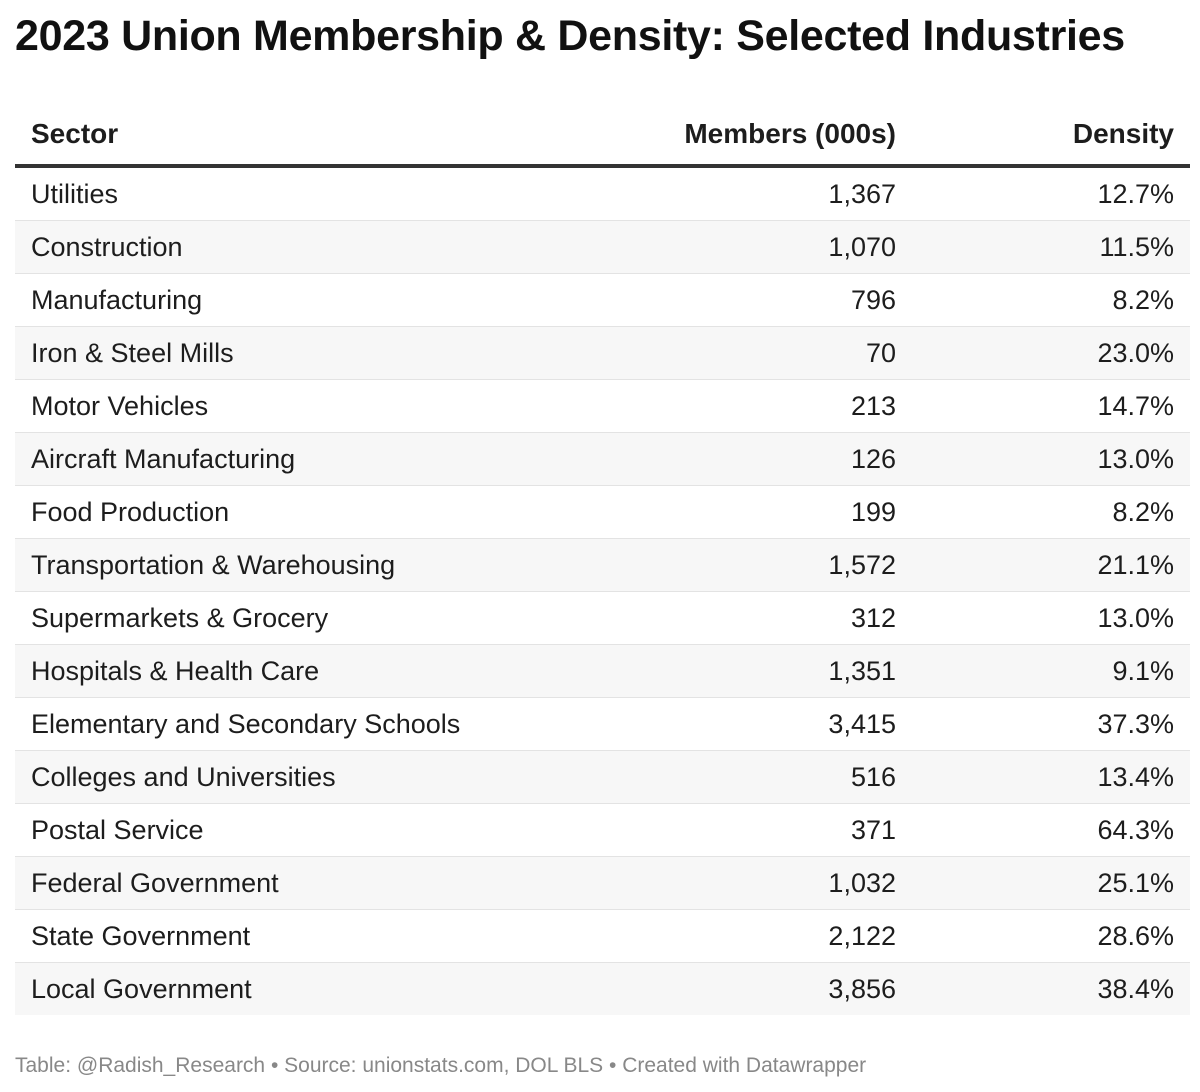 The height and width of the screenshot is (1092, 1200). Describe the element at coordinates (275, 459) in the screenshot. I see `sector-cell: Aircraft Manufacturing` at that location.